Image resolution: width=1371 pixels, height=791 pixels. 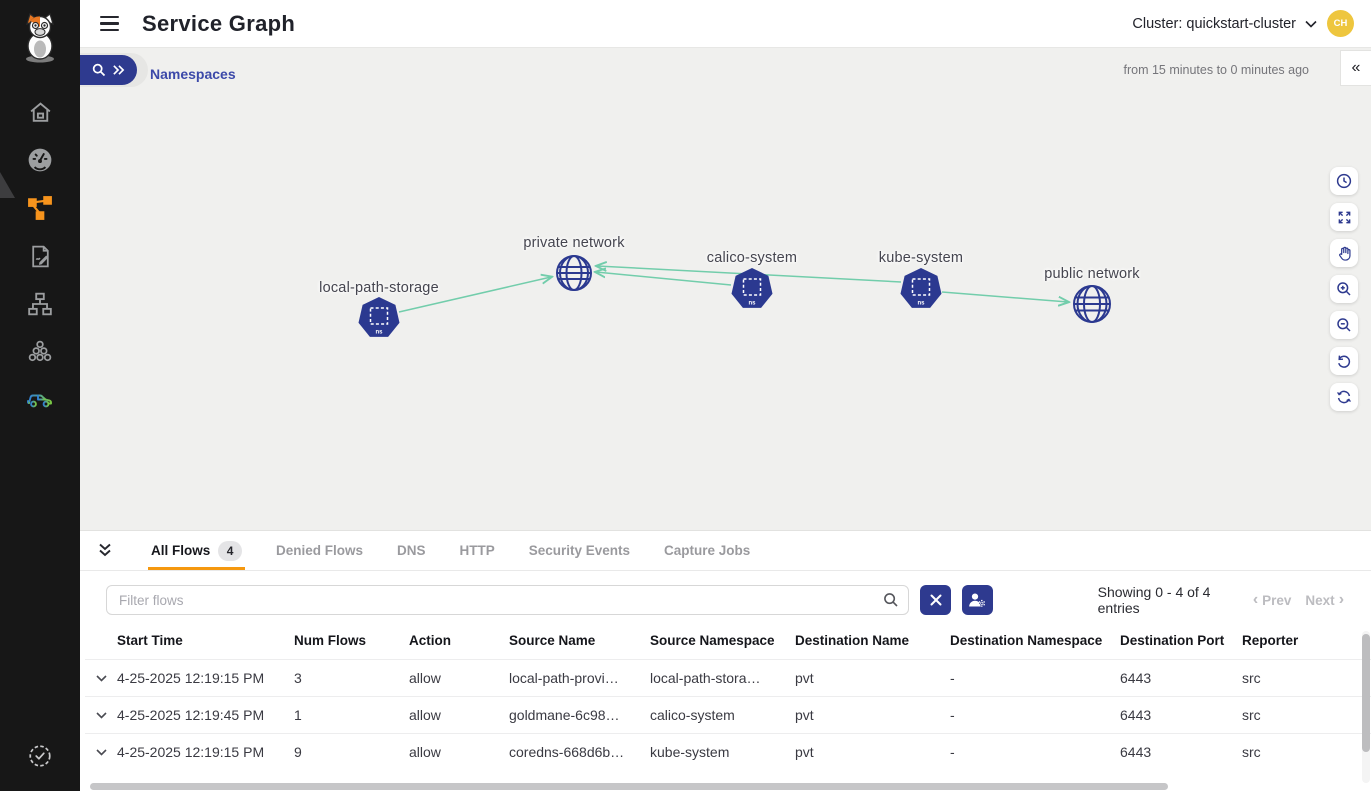 What do you see at coordinates (1026, 640) in the screenshot?
I see `col-destination-namespace: Destination Namespace` at bounding box center [1026, 640].